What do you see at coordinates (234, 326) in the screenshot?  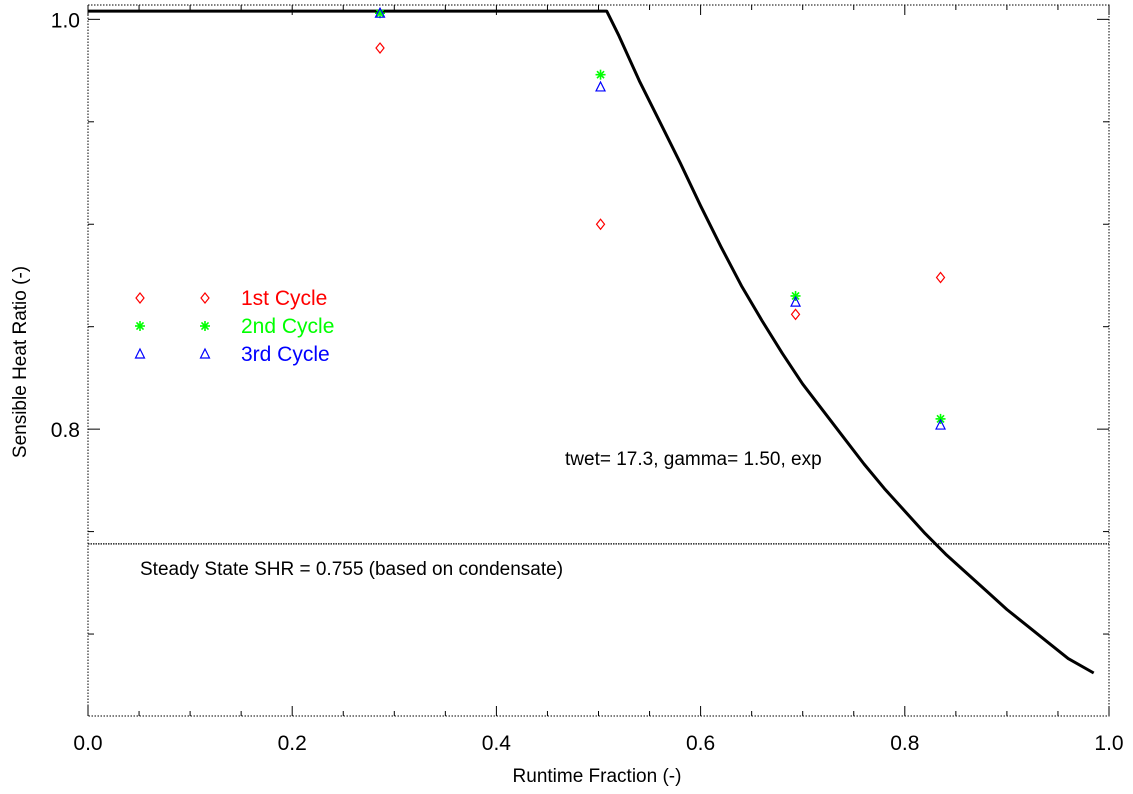 I see `legend: 1st Cycle 2nd Cycle 3rd Cycle` at bounding box center [234, 326].